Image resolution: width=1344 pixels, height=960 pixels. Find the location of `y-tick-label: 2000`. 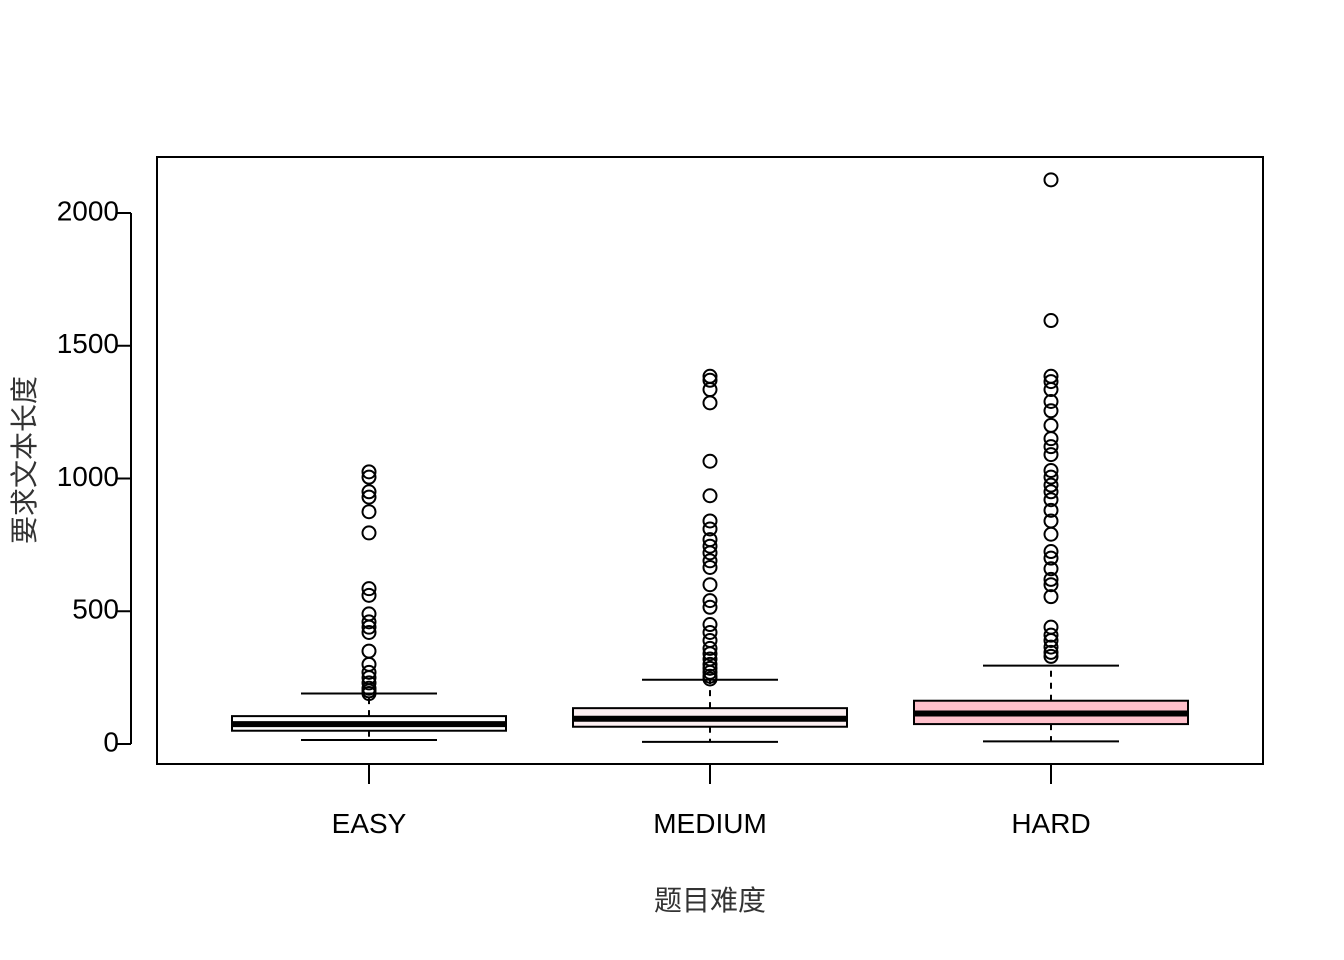

y-tick-label: 2000 is located at coordinates (88, 210).